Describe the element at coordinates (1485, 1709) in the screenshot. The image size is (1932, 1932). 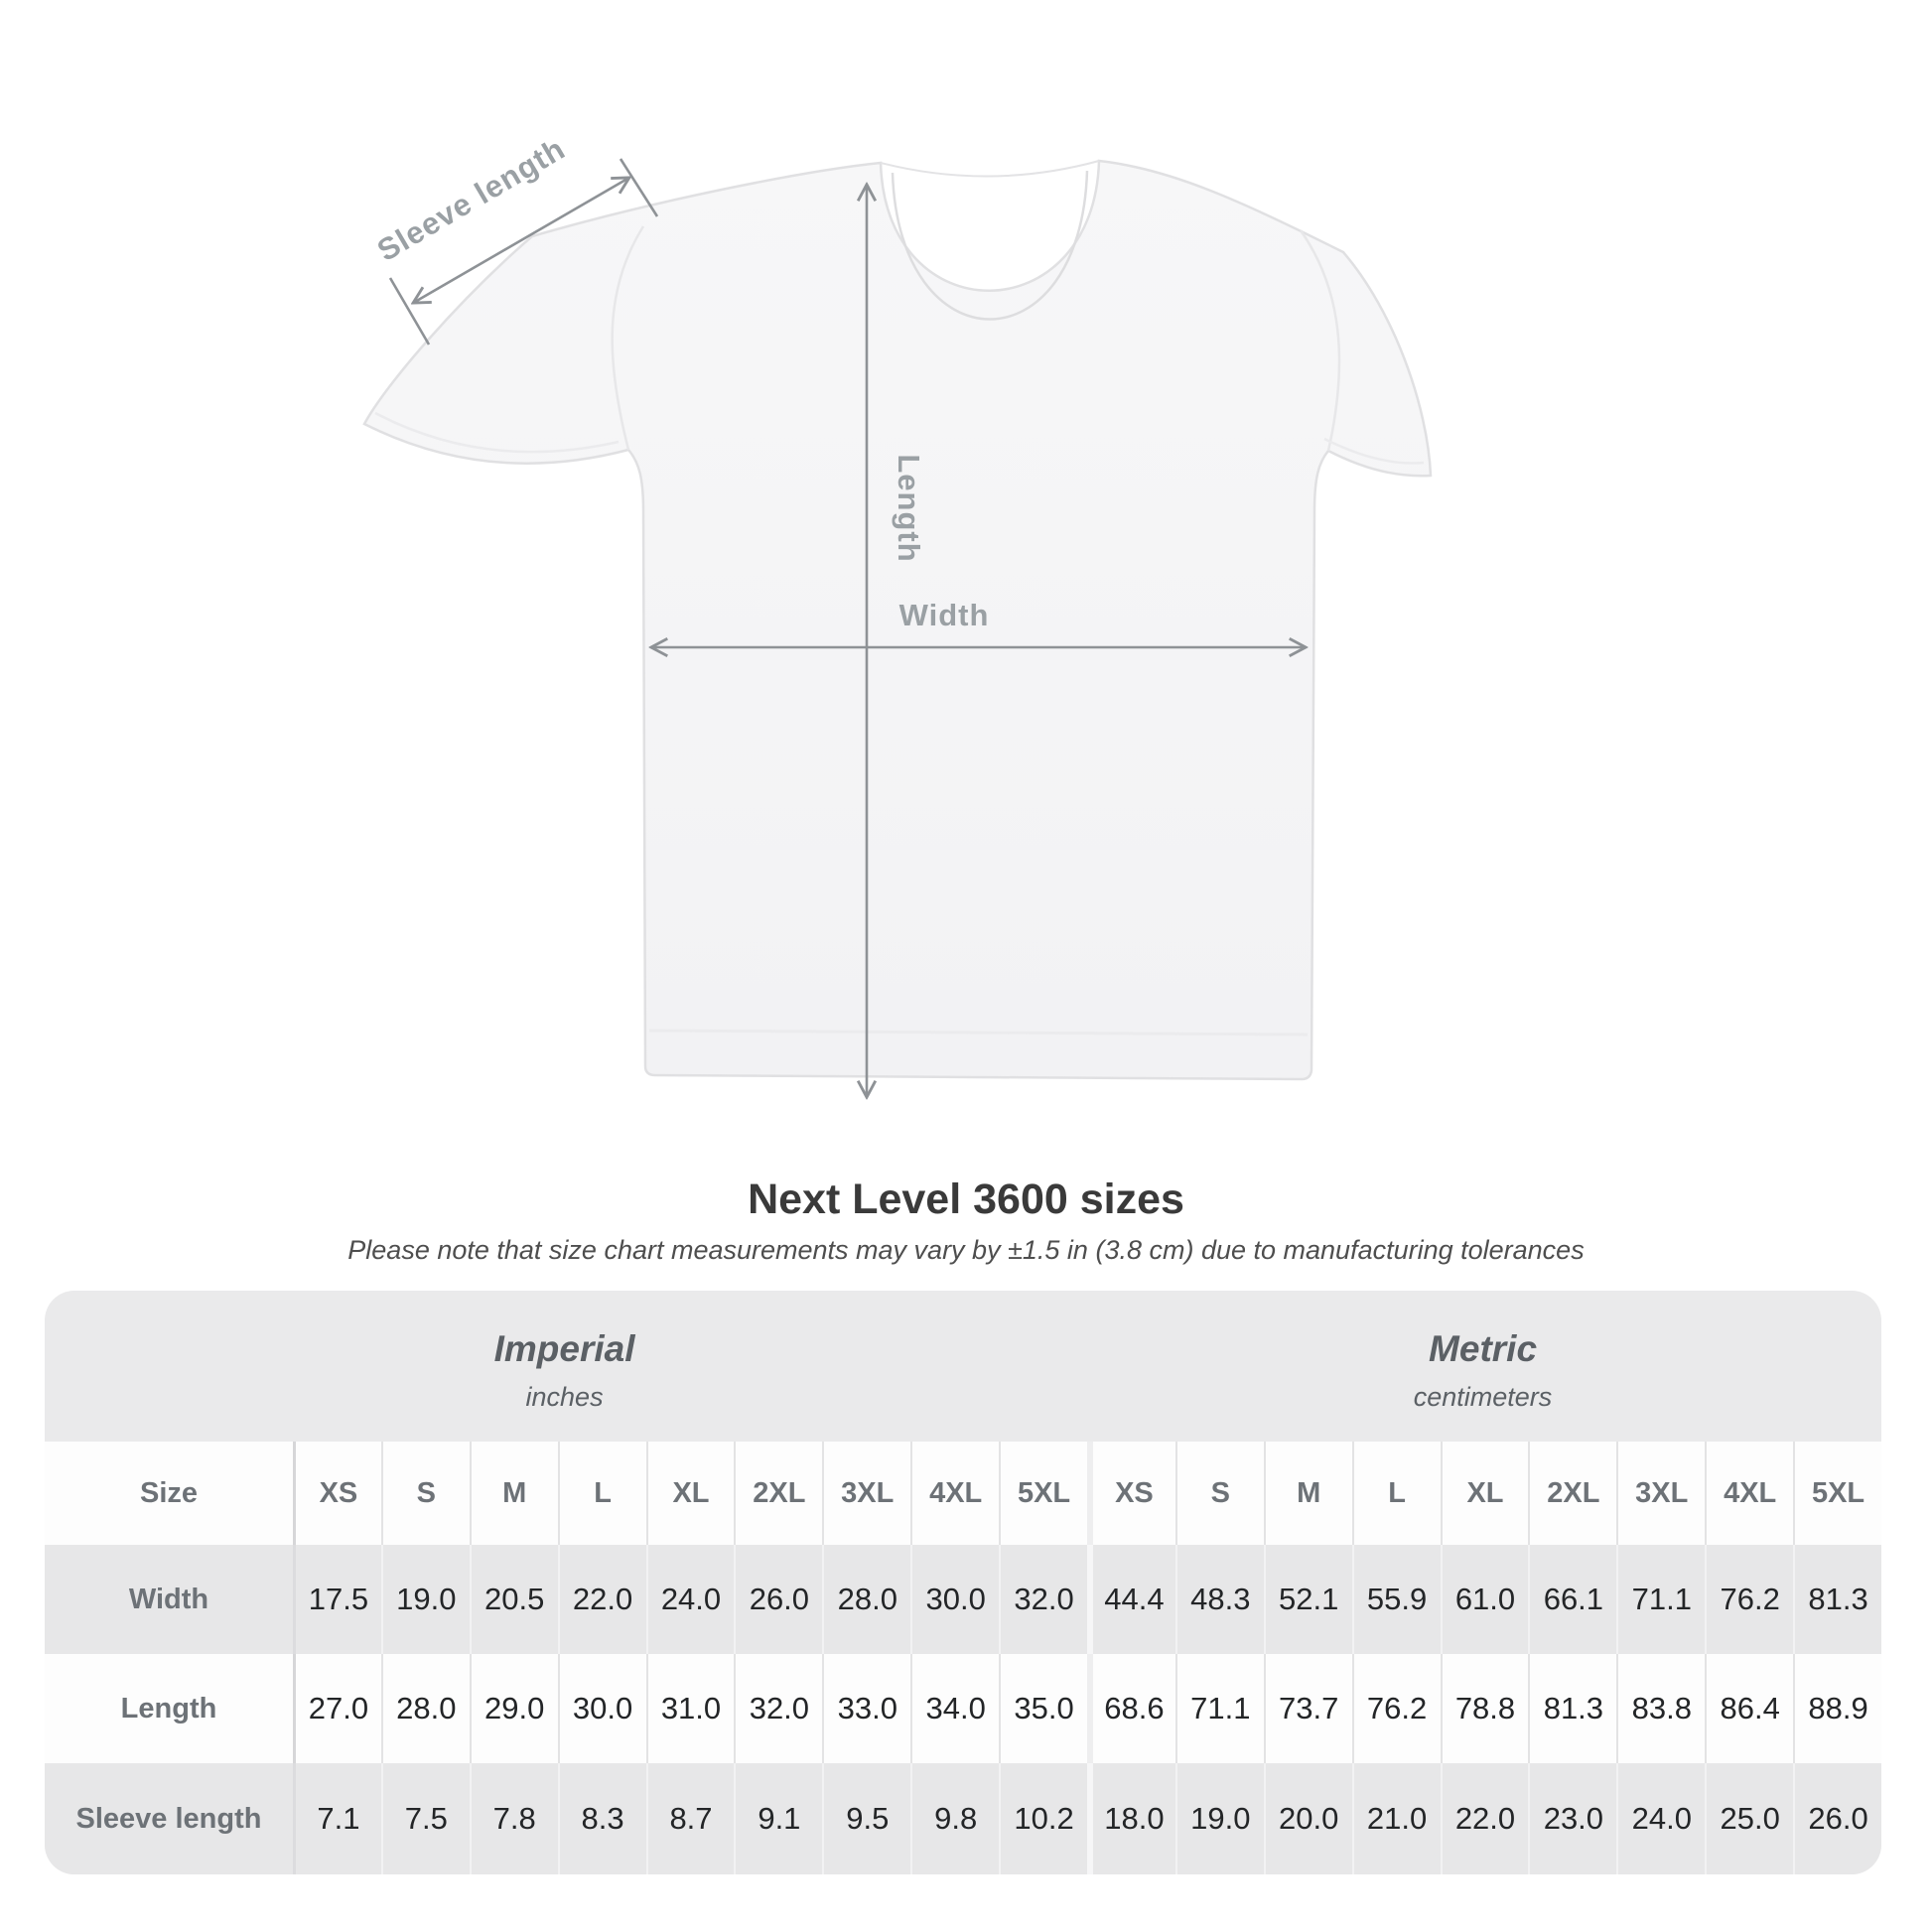
I see `value-cell: 78.8` at that location.